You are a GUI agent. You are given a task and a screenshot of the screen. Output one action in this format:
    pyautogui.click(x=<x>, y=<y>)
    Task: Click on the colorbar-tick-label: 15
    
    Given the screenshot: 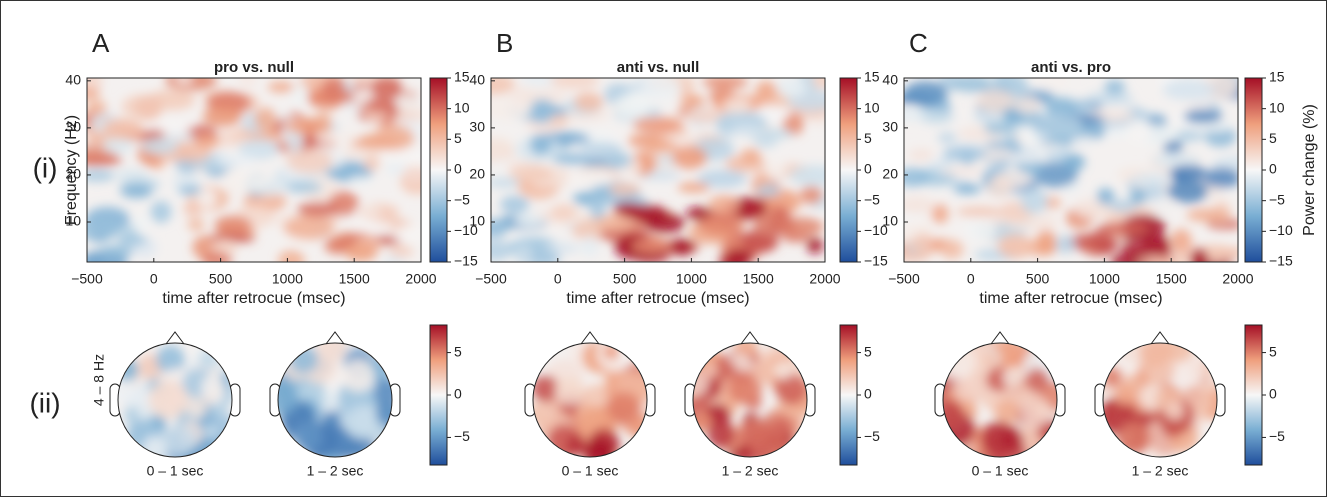 What is the action you would take?
    pyautogui.click(x=462, y=77)
    